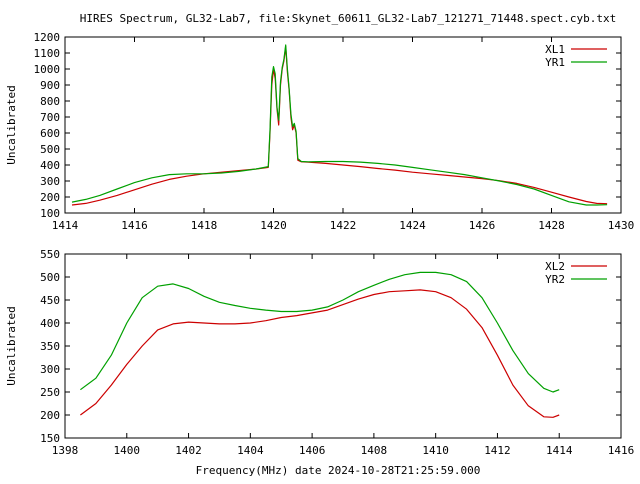 The height and width of the screenshot is (484, 640). Describe the element at coordinates (50, 300) in the screenshot. I see `y-tick-label: 450` at that location.